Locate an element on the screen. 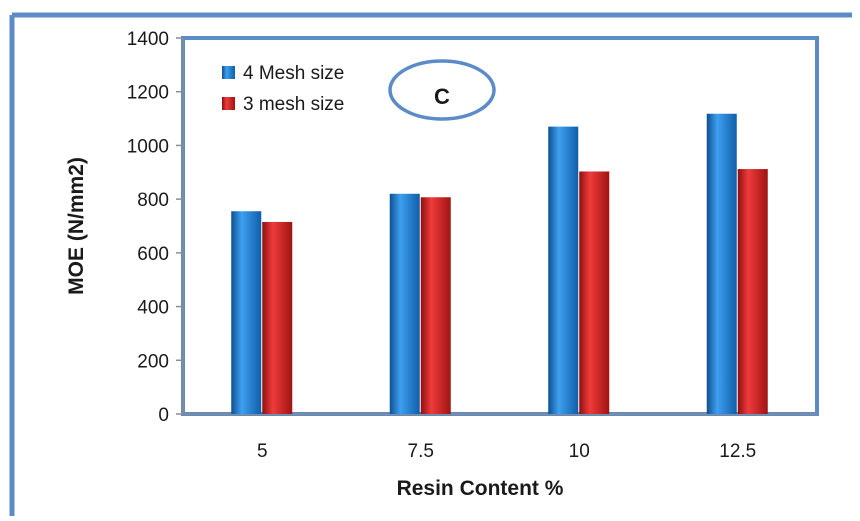  annotation-ellipse is located at coordinates (442, 90).